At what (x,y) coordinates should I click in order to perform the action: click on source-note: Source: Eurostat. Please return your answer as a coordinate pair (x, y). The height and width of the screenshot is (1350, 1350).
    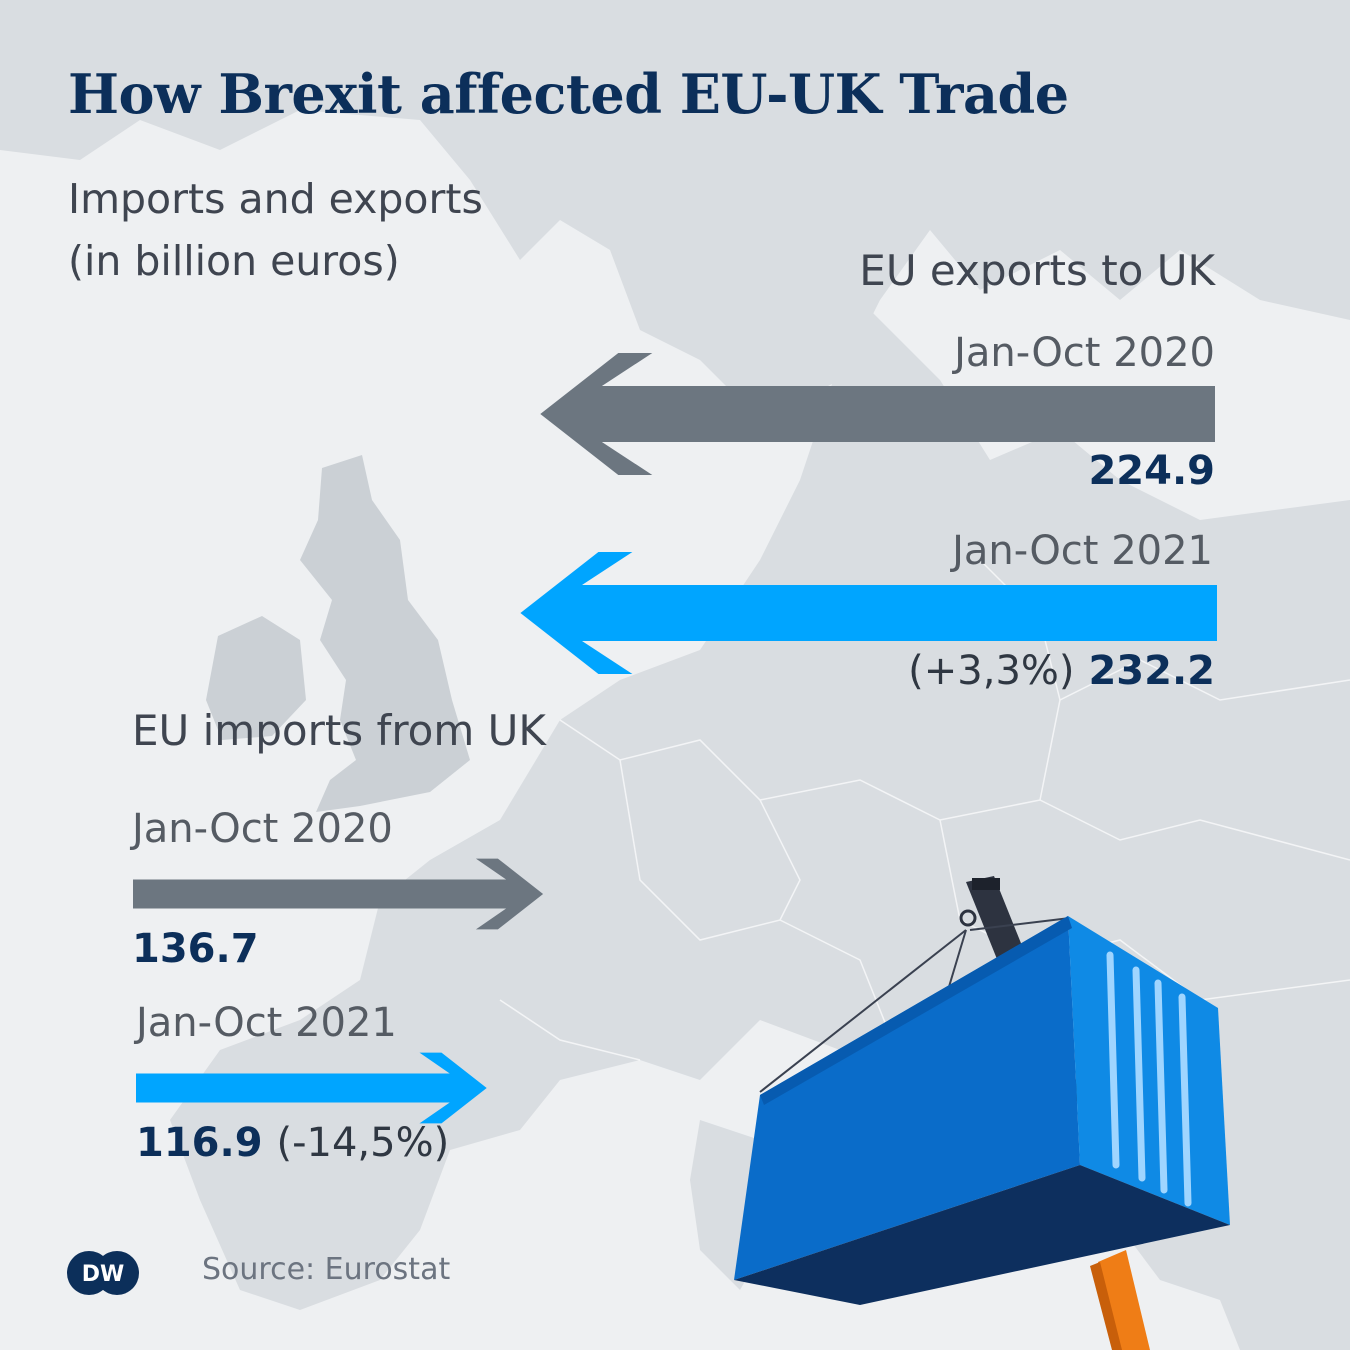
    Looking at the image, I should click on (326, 1269).